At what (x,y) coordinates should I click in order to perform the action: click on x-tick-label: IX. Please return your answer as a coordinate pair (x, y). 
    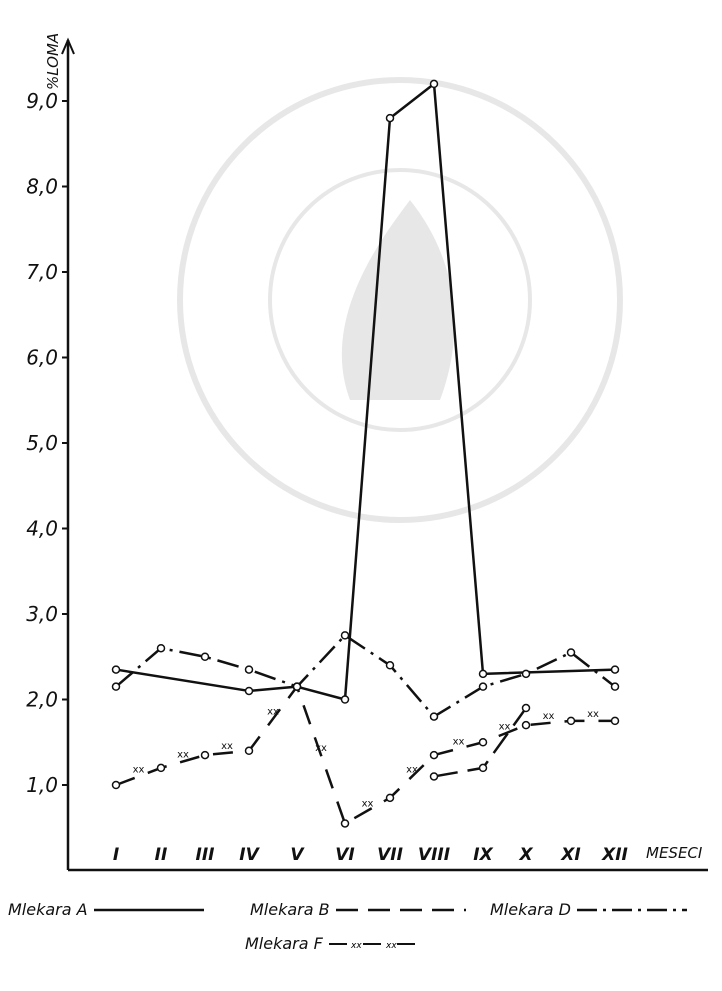
    Looking at the image, I should click on (483, 855).